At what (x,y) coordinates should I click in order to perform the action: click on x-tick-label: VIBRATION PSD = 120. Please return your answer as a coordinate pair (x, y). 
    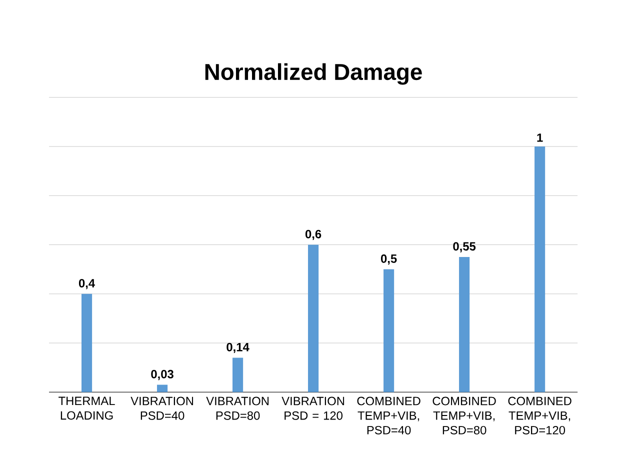
    Looking at the image, I should click on (313, 408).